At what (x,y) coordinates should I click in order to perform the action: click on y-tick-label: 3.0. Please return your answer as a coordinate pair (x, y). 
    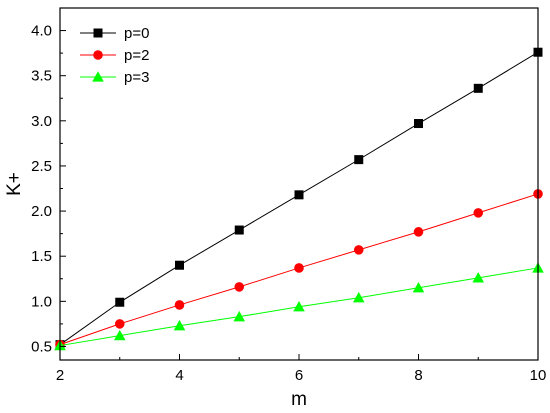
    Looking at the image, I should click on (41, 121).